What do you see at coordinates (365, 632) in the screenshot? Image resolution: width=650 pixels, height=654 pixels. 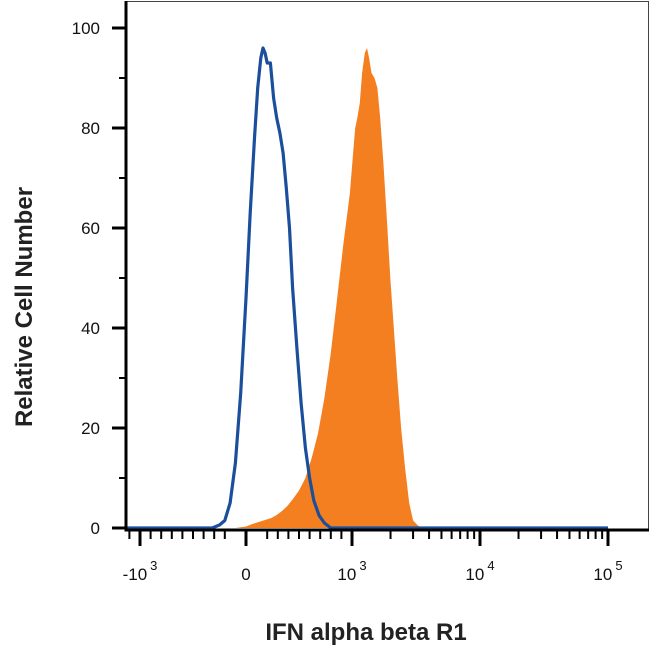 I see `x-axis-title: IFN alpha beta R1` at bounding box center [365, 632].